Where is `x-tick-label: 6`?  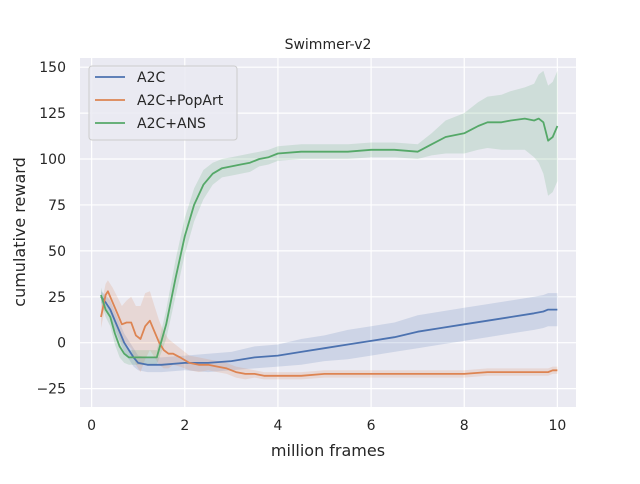 x-tick-label: 6 is located at coordinates (371, 426).